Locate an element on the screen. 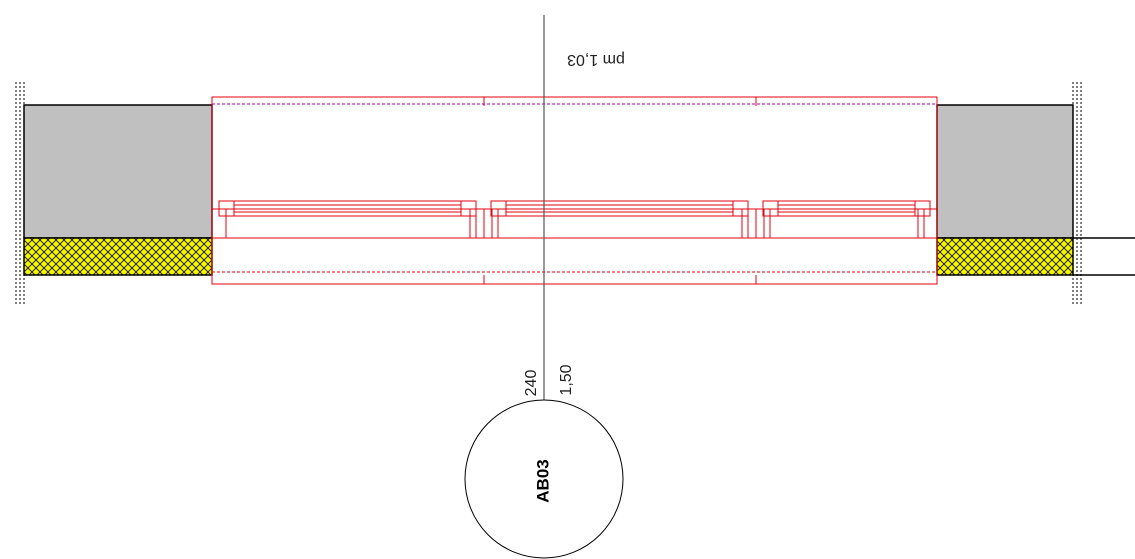 Image resolution: width=1135 pixels, height=559 pixels. left-wall-section is located at coordinates (114, 193).